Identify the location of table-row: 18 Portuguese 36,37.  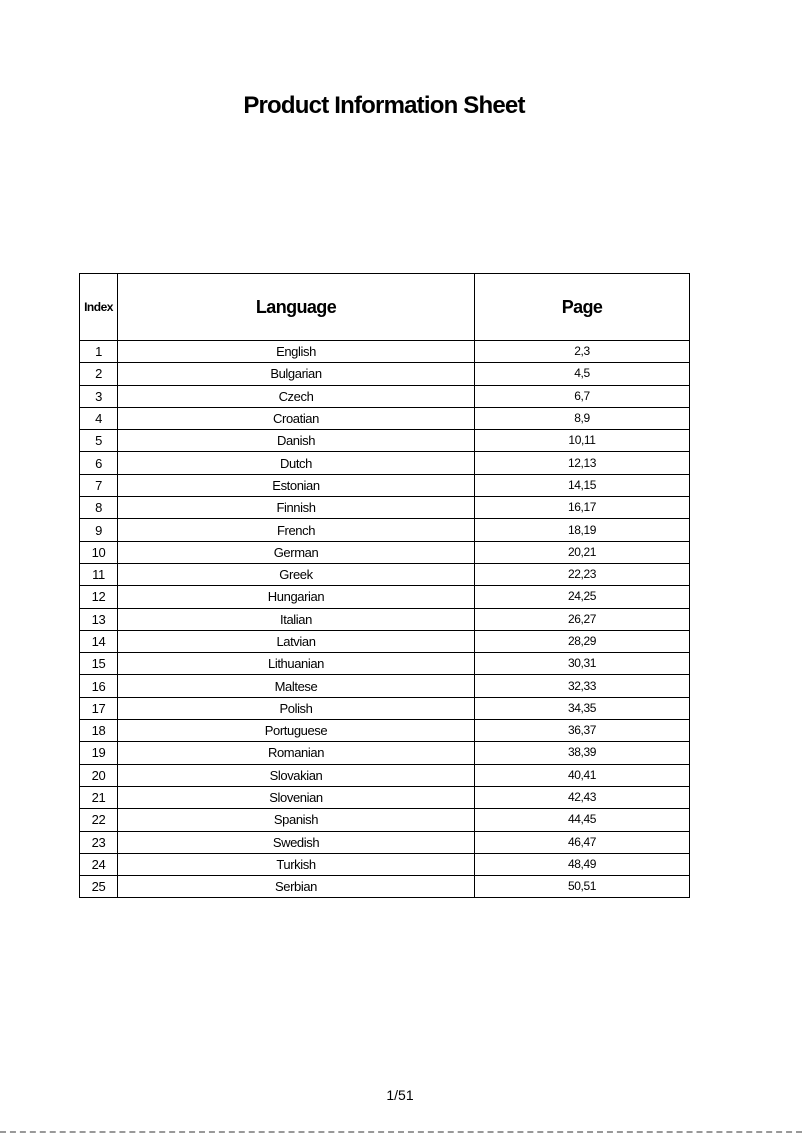
(384, 731).